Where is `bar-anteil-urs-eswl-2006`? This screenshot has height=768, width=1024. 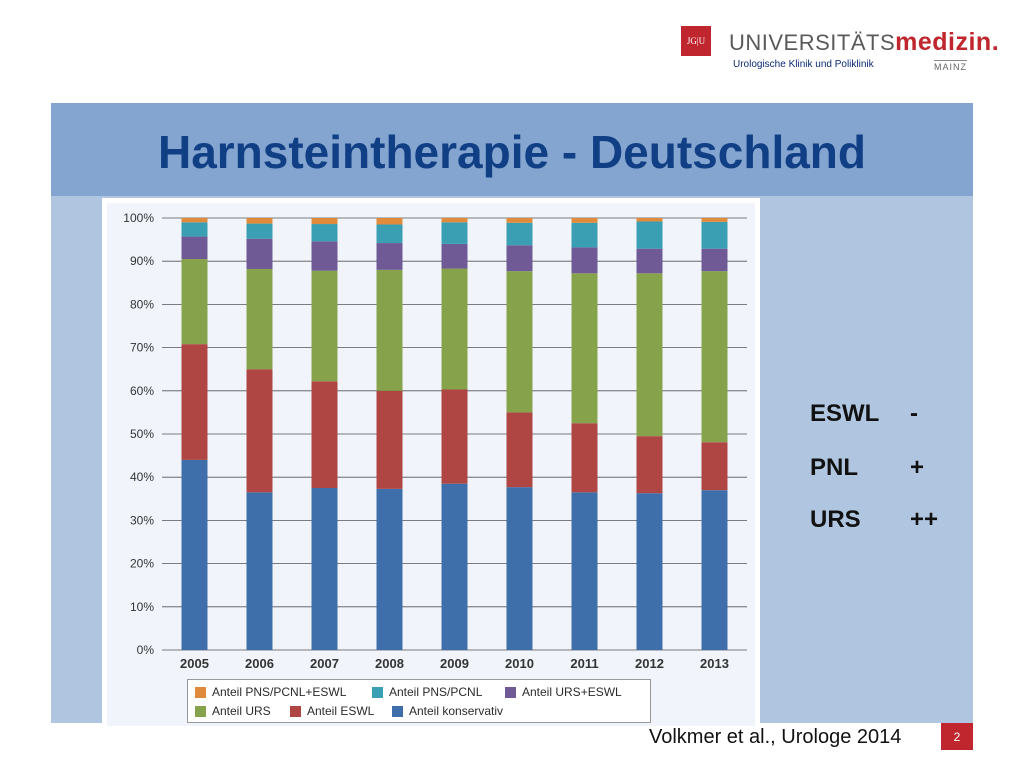
bar-anteil-urs-eswl-2006 is located at coordinates (259, 253).